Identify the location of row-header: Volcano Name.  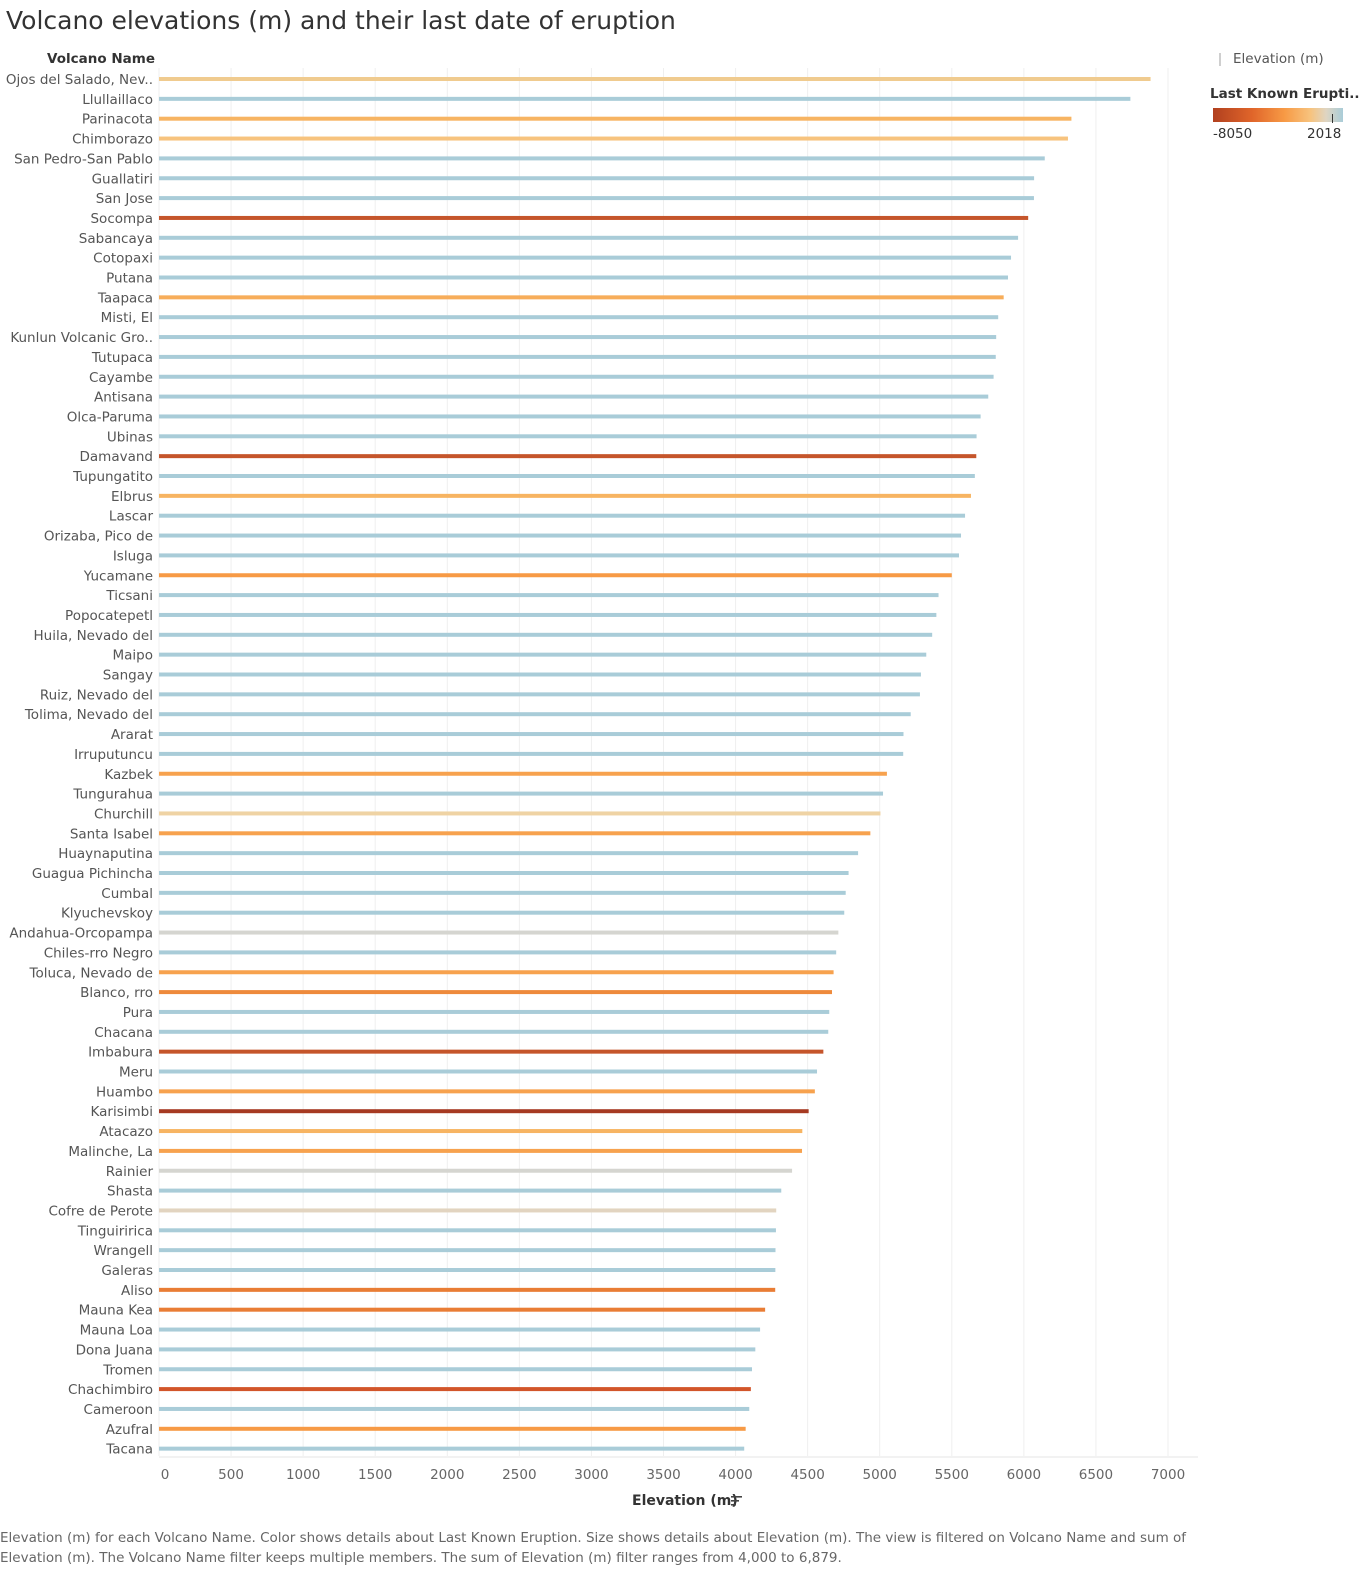
(101, 59).